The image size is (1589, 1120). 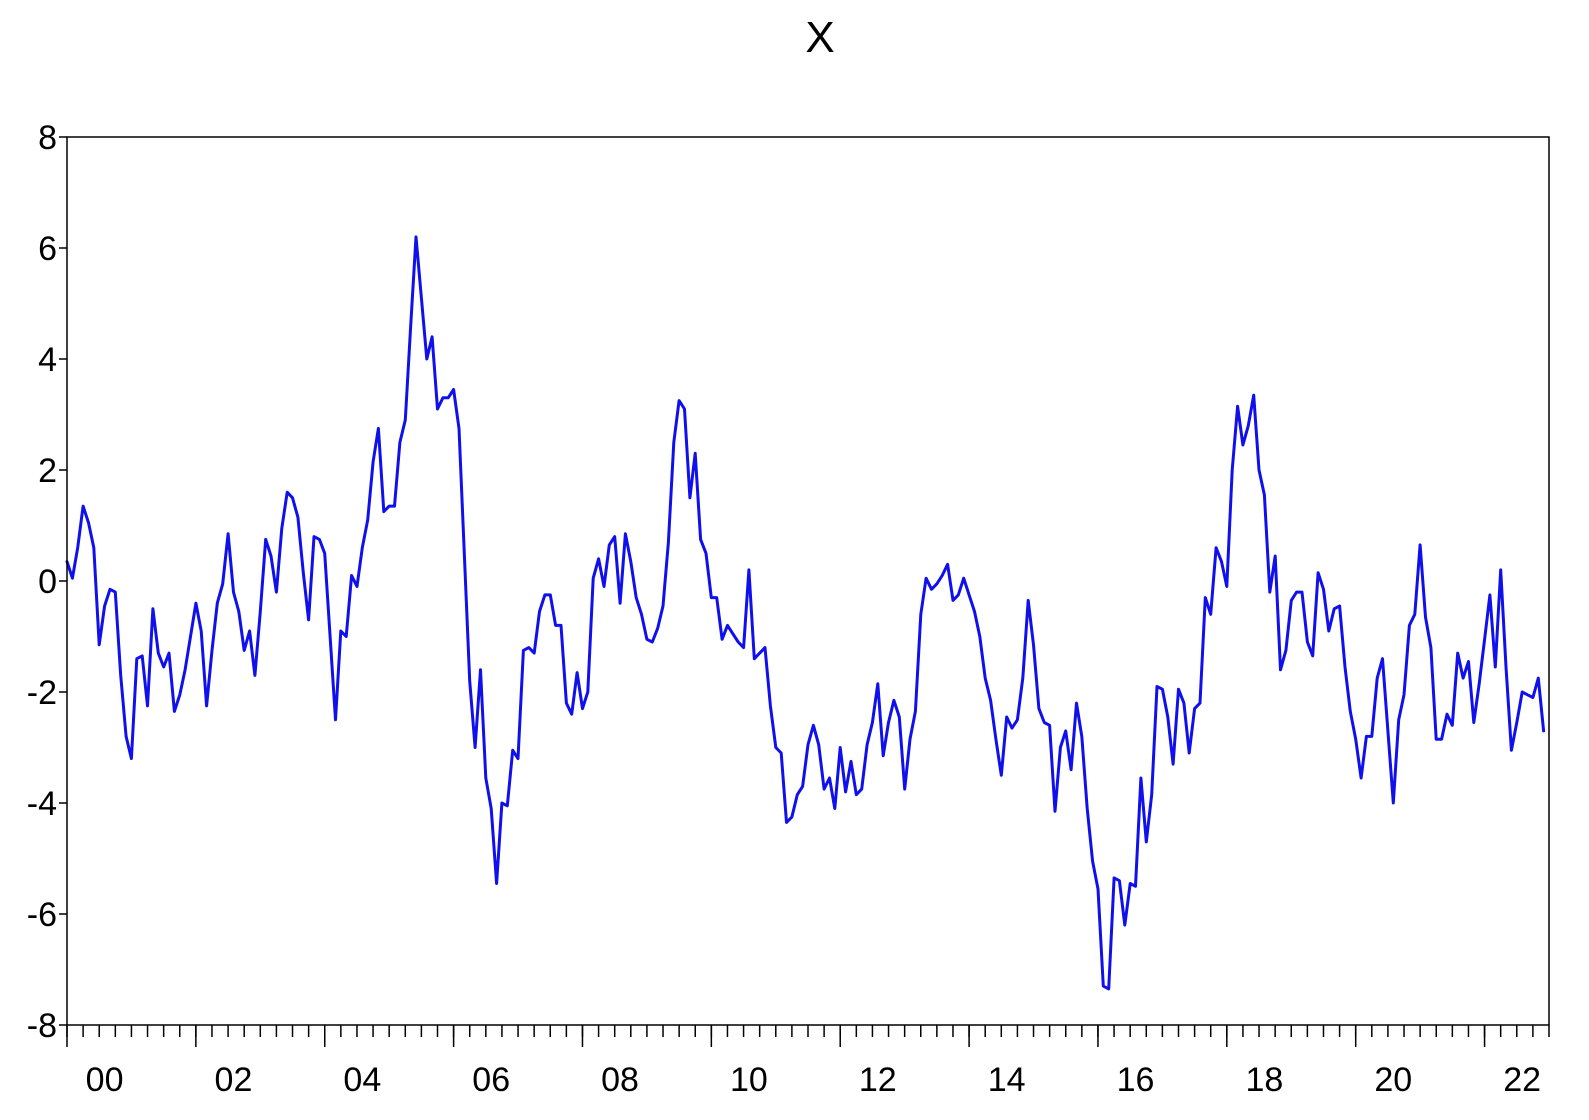 I want to click on y-tick-label: -2, so click(x=42, y=693).